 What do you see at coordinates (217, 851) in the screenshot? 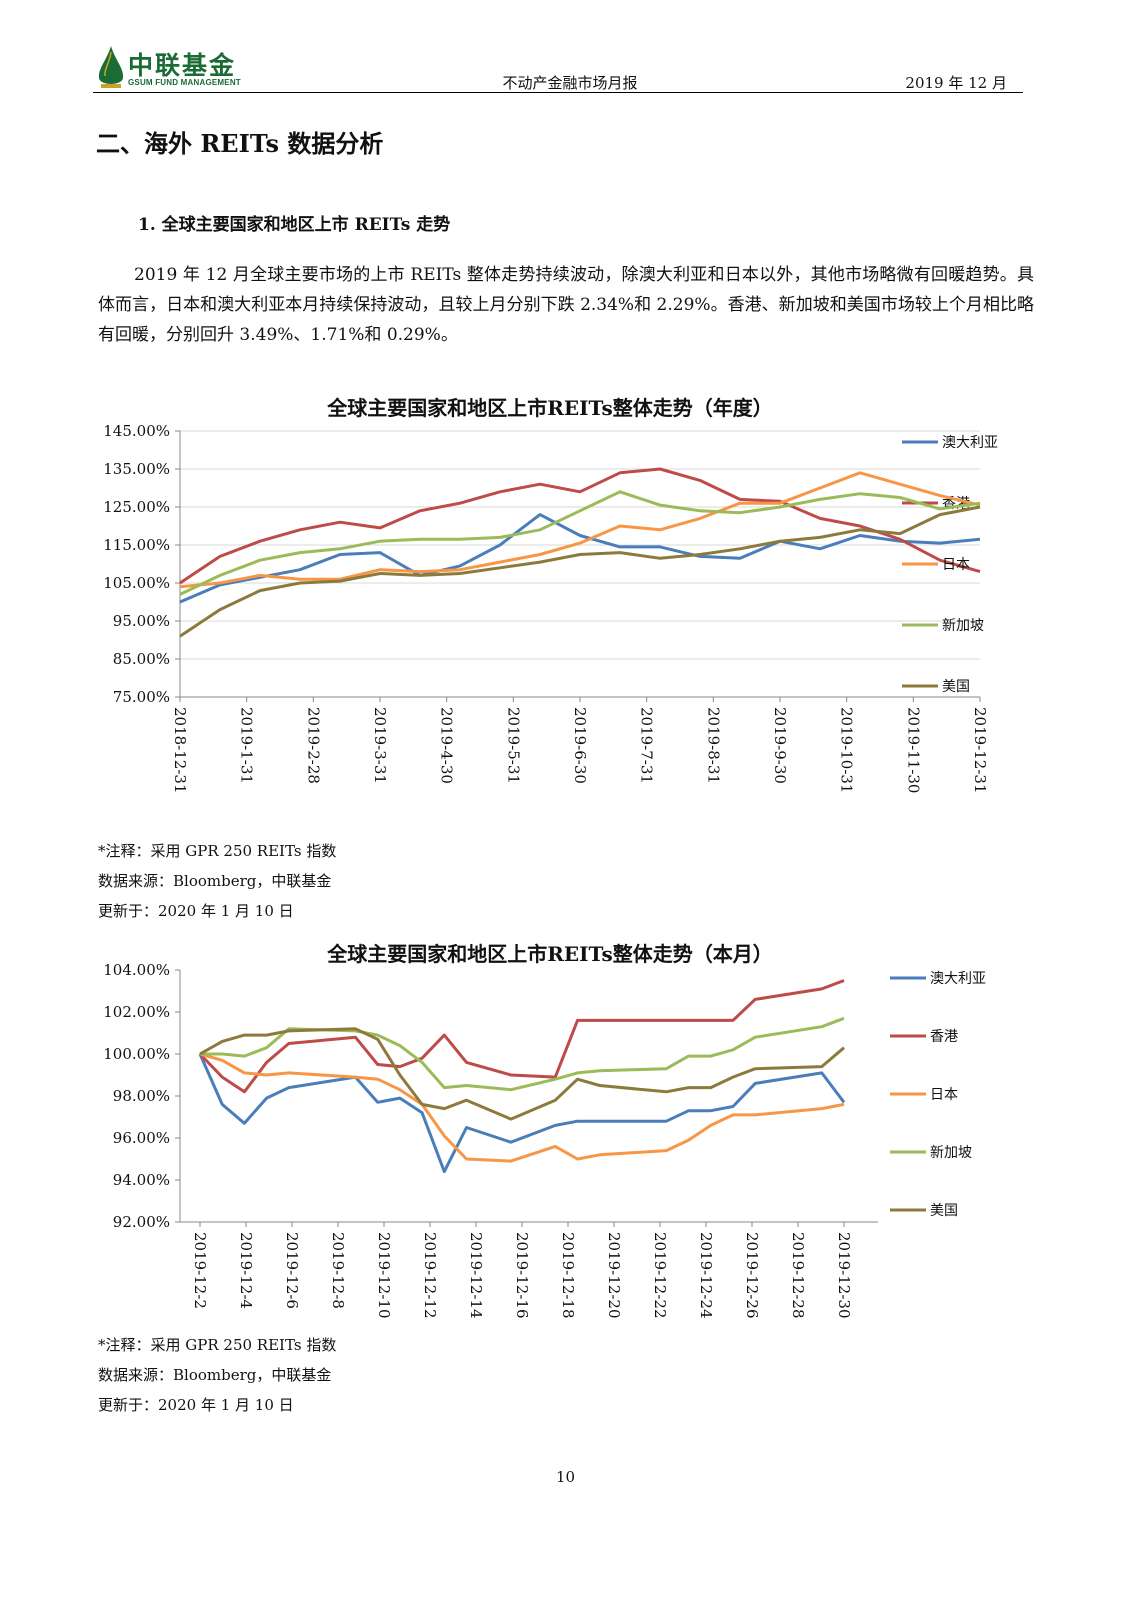
I see `chart1-note: *注释：采用 GPR 250 REITs 指数` at bounding box center [217, 851].